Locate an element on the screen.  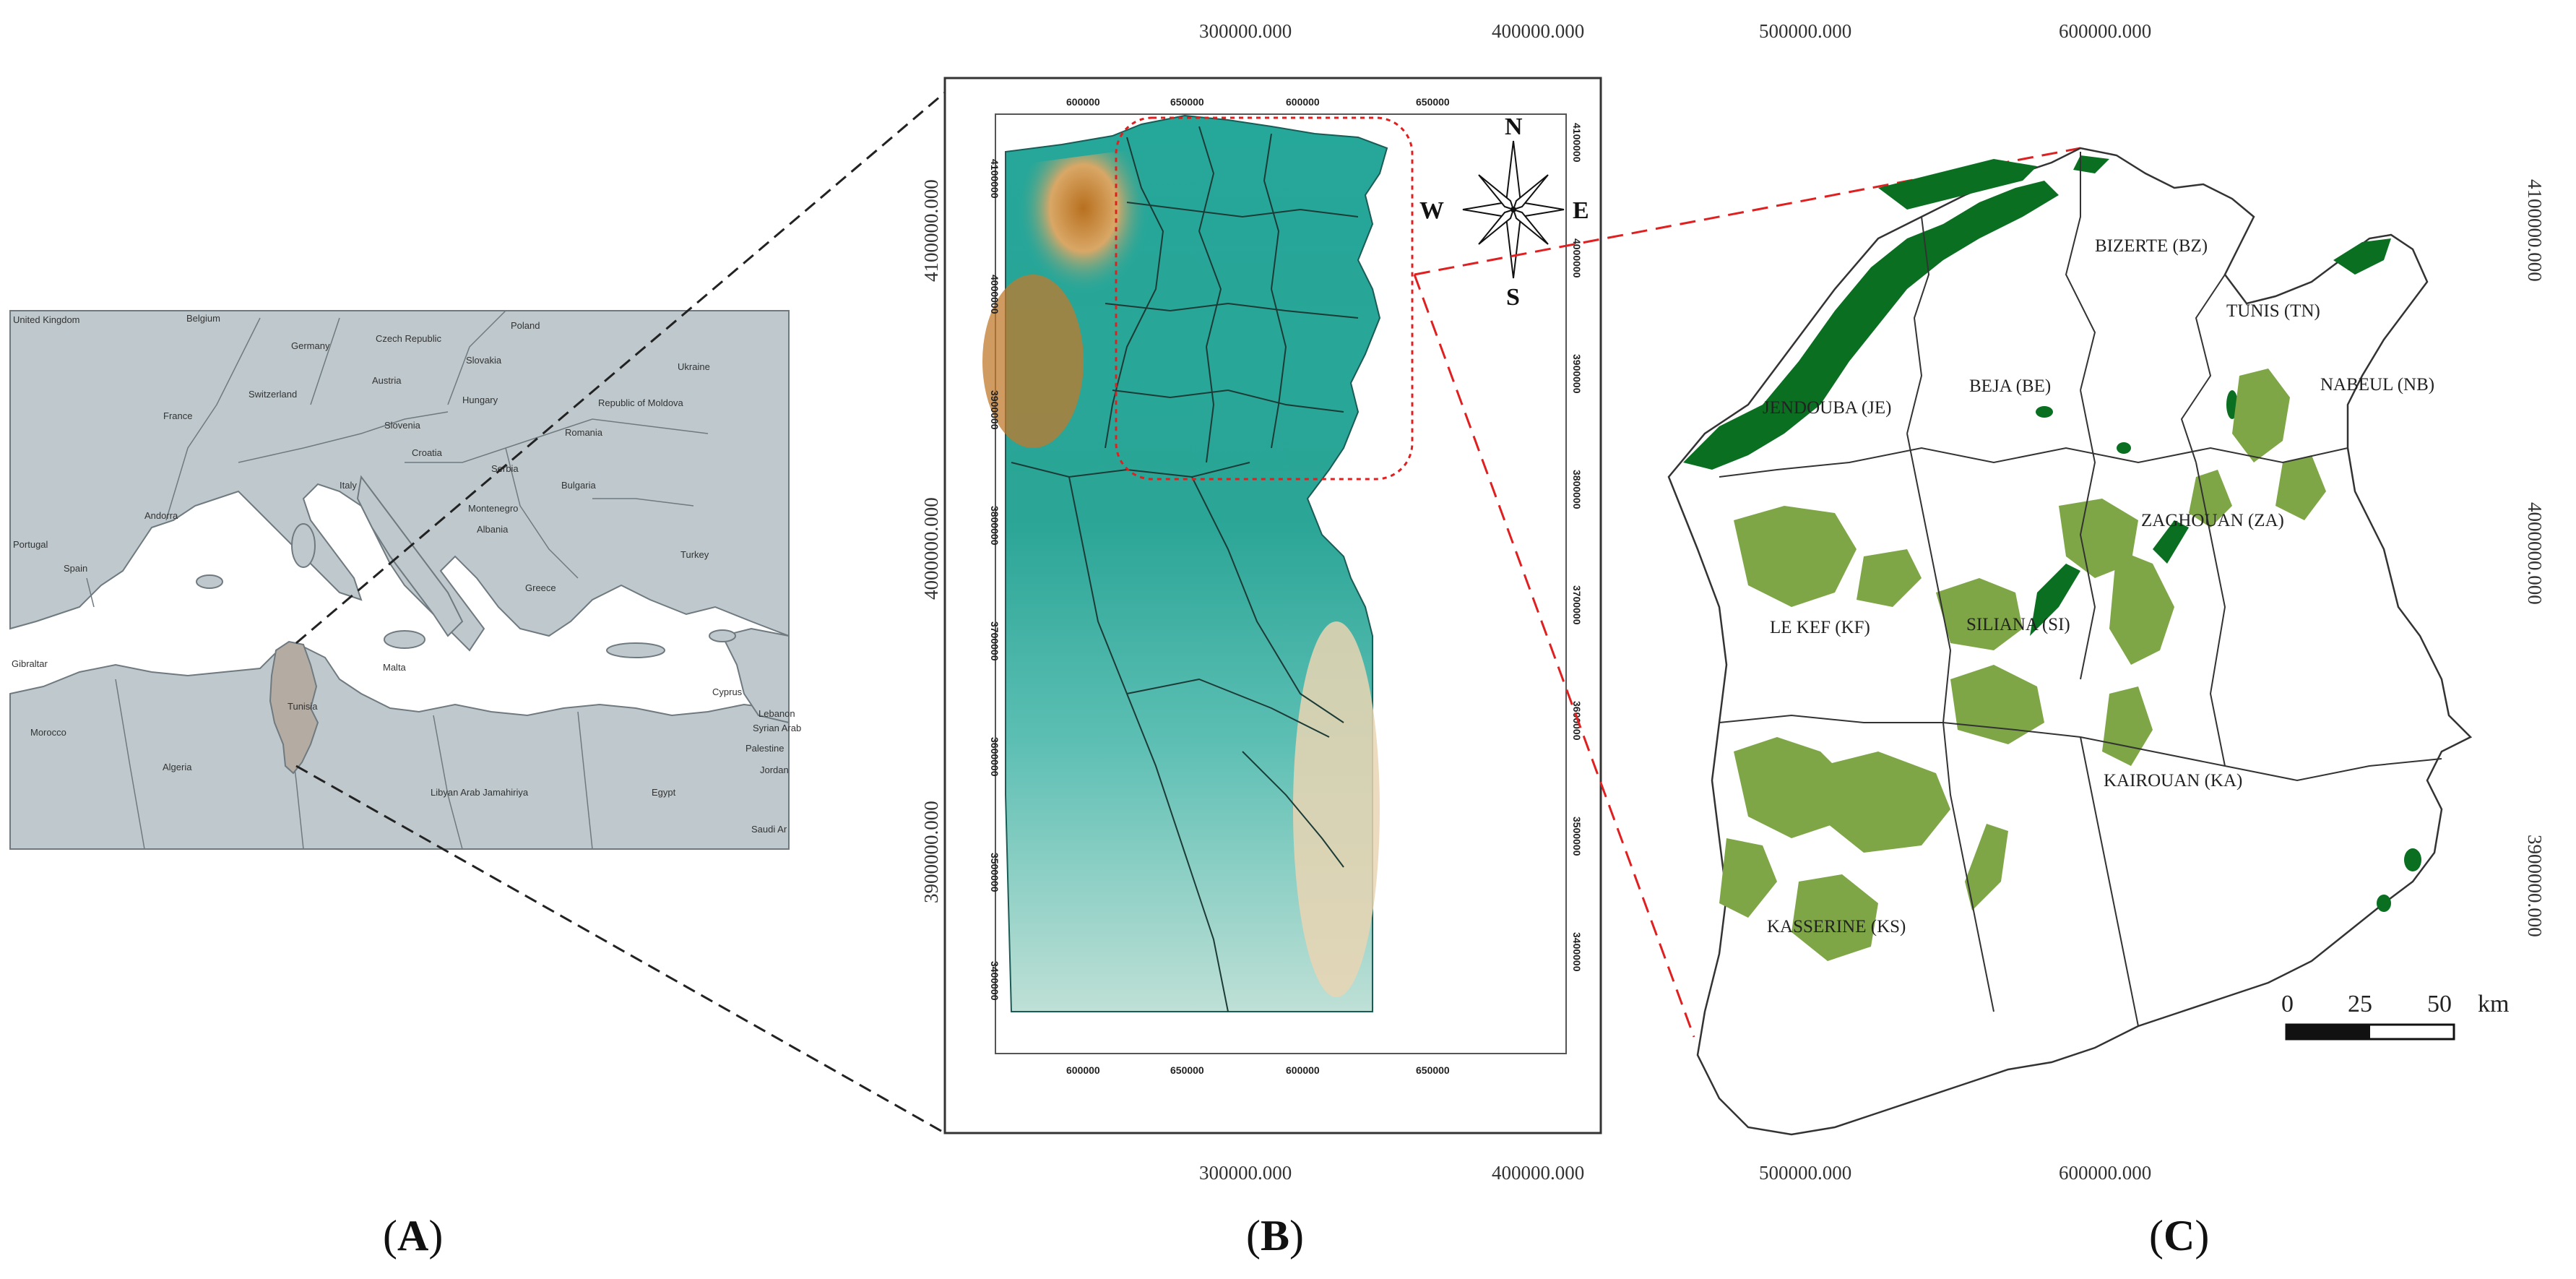
region-label-zaghouan: ZAGHOUAN (ZA) is located at coordinates (2212, 520).